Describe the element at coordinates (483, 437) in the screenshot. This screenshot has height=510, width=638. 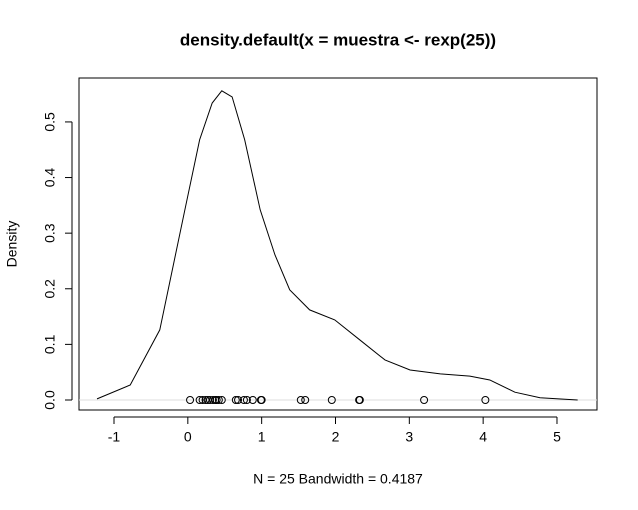
I see `x-tick-label: 4` at that location.